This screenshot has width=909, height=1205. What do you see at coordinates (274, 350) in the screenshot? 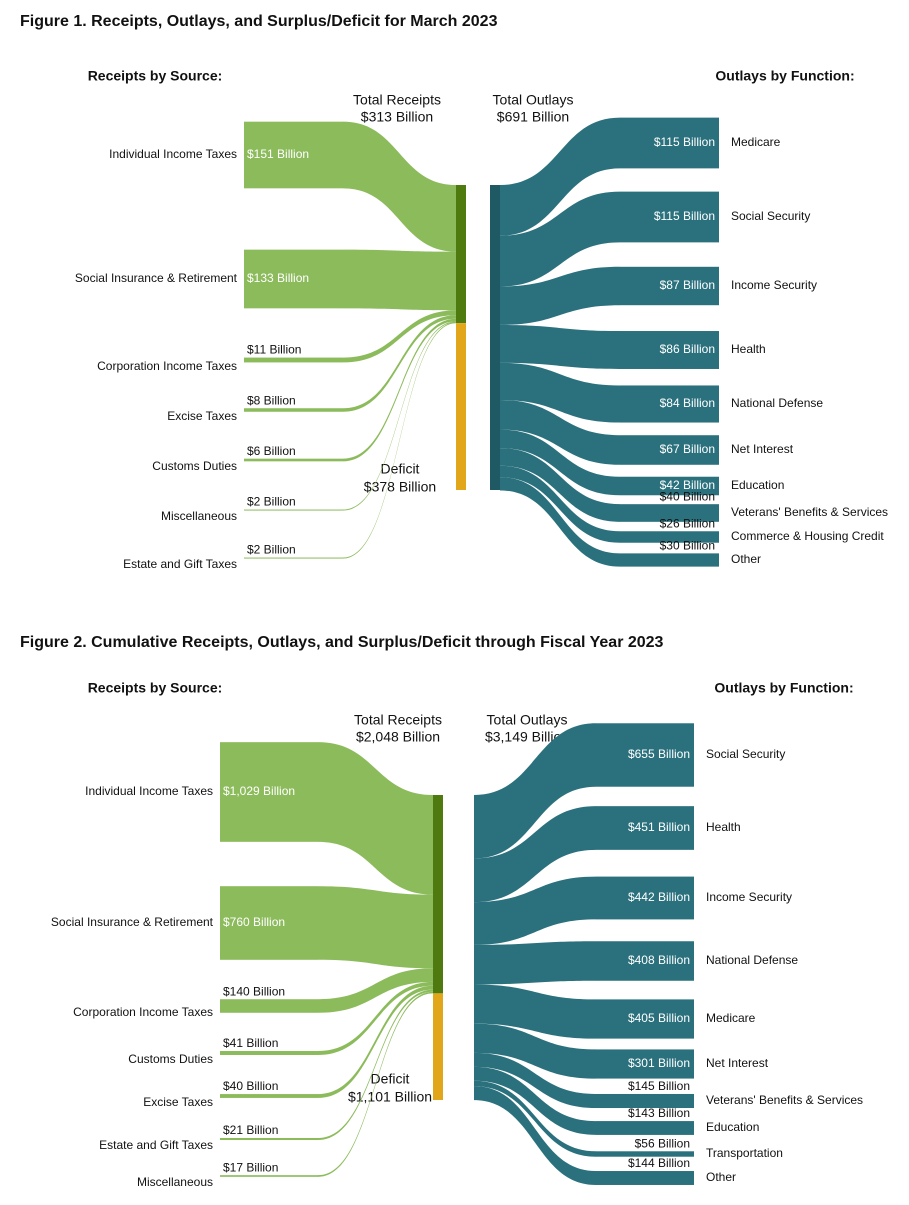
I see `receipt-value-label: $11 Billion` at bounding box center [274, 350].